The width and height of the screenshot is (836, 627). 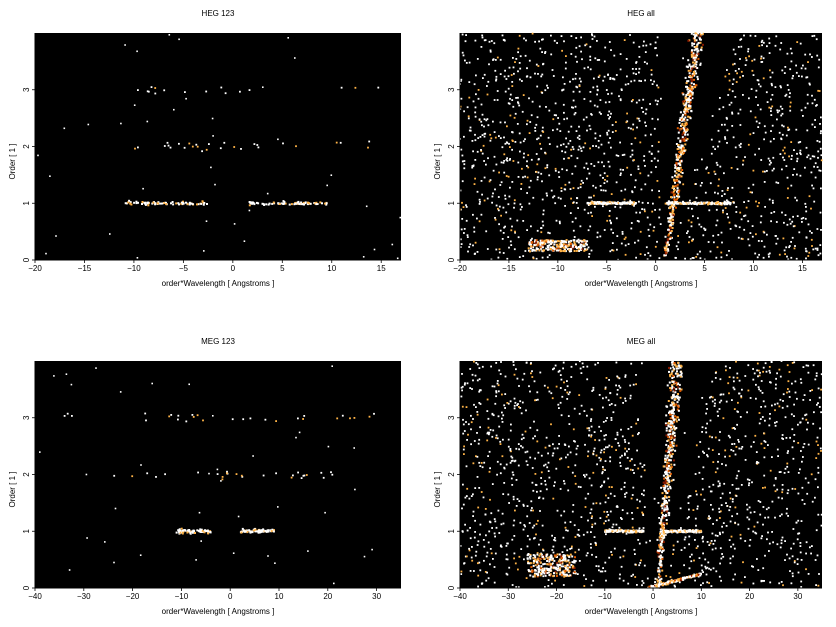 I want to click on x-tick-label: 10, so click(x=279, y=596).